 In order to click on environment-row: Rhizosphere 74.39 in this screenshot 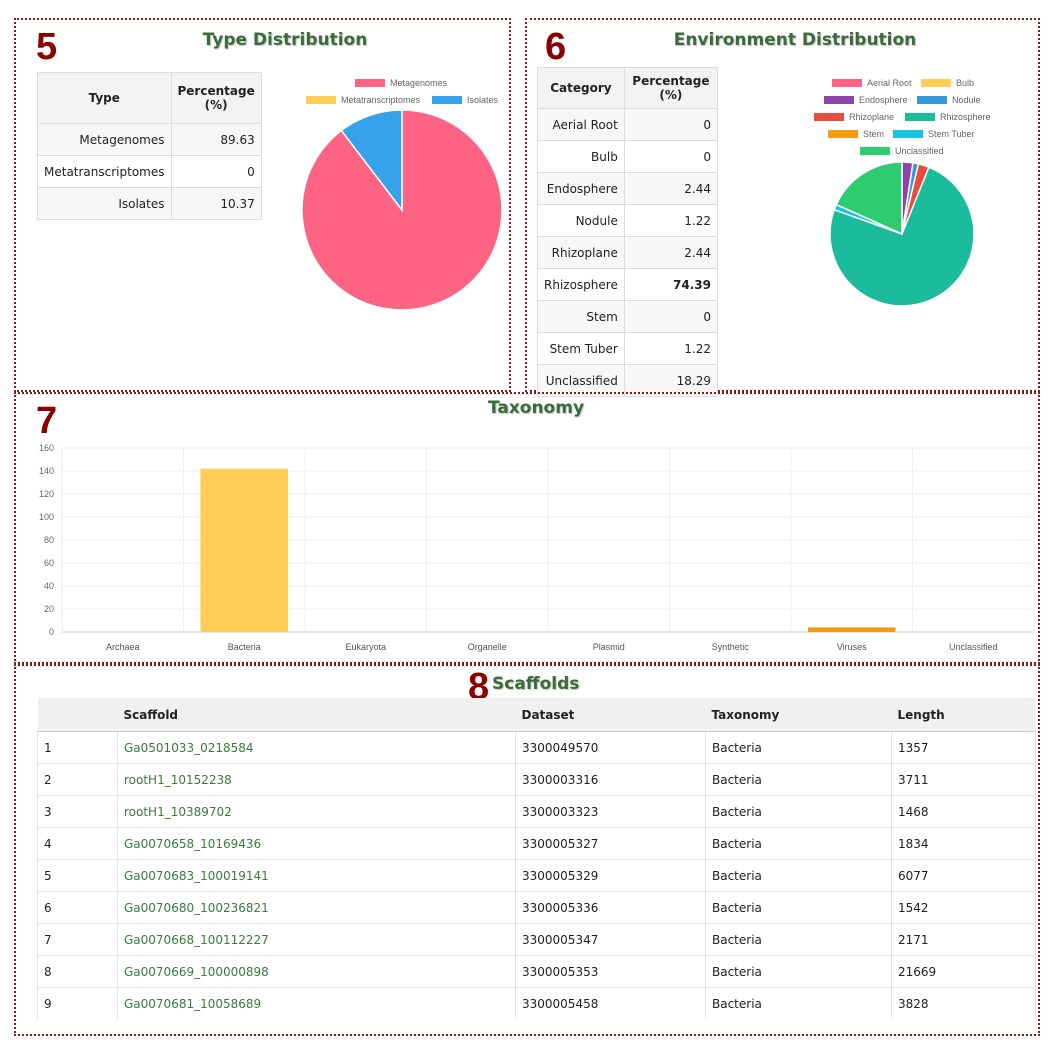, I will do `click(628, 285)`.